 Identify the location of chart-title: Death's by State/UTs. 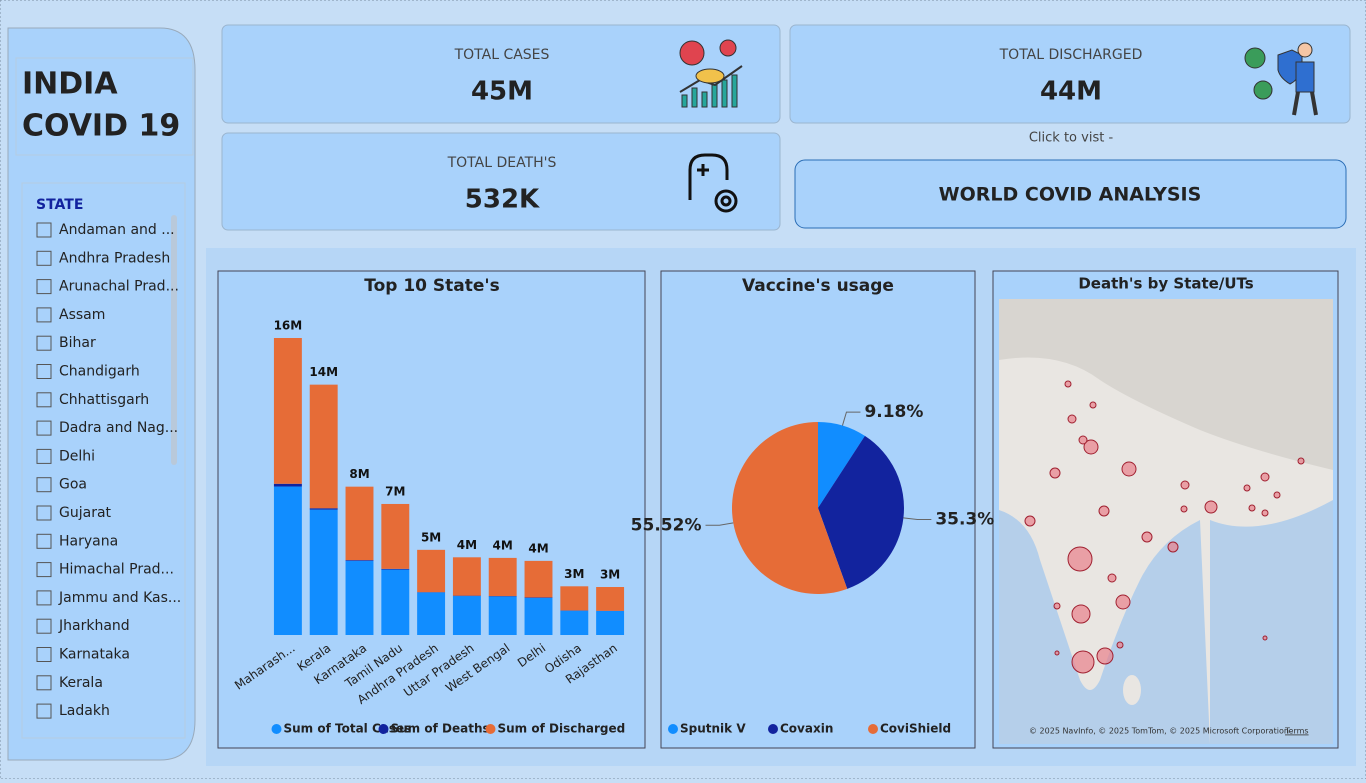
(1165, 284).